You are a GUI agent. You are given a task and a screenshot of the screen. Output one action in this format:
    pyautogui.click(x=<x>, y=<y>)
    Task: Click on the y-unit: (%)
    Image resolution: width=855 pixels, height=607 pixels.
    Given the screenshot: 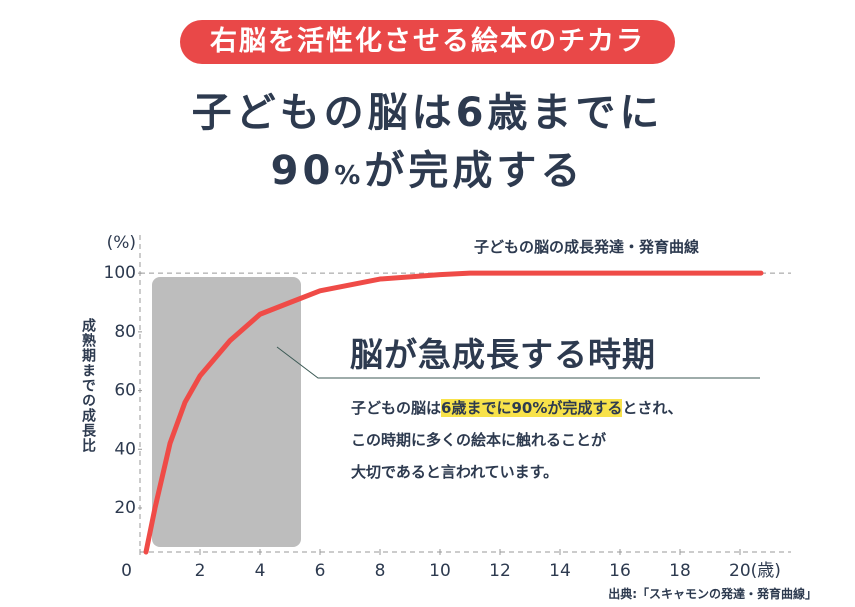 What is the action you would take?
    pyautogui.click(x=121, y=243)
    